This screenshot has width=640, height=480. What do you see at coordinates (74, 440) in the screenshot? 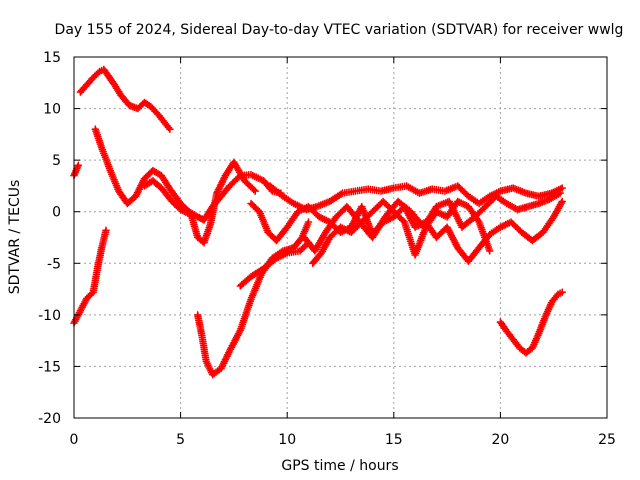
I see `x-tick-label: 0` at bounding box center [74, 440].